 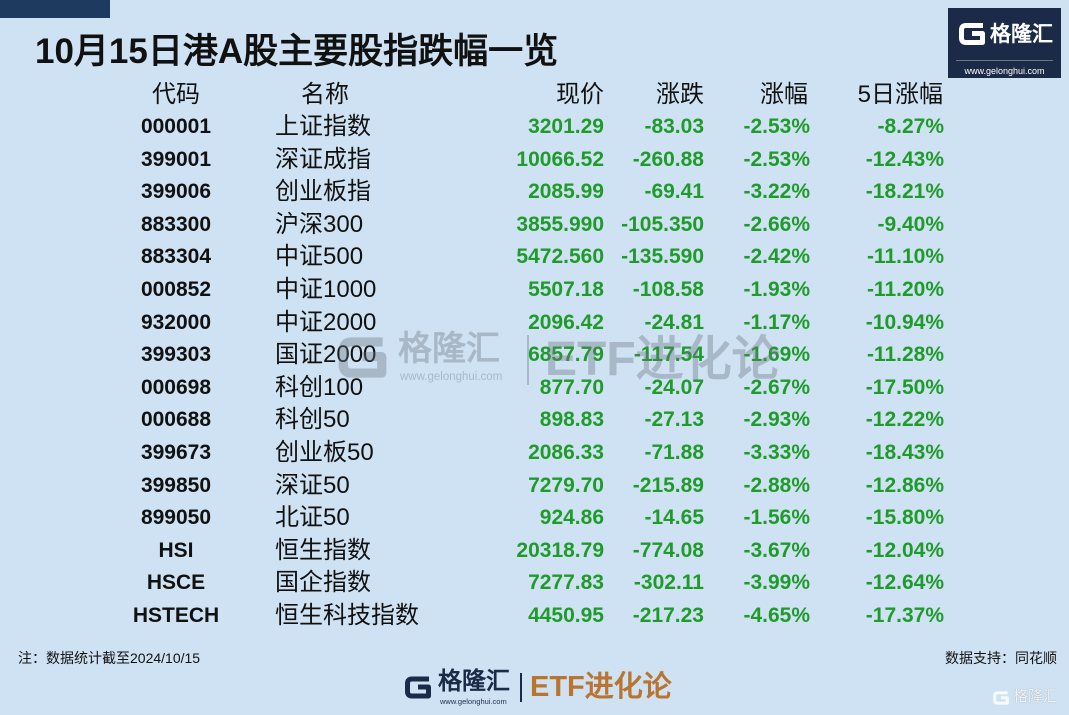 What do you see at coordinates (176, 257) in the screenshot?
I see `code-cell: 883304` at bounding box center [176, 257].